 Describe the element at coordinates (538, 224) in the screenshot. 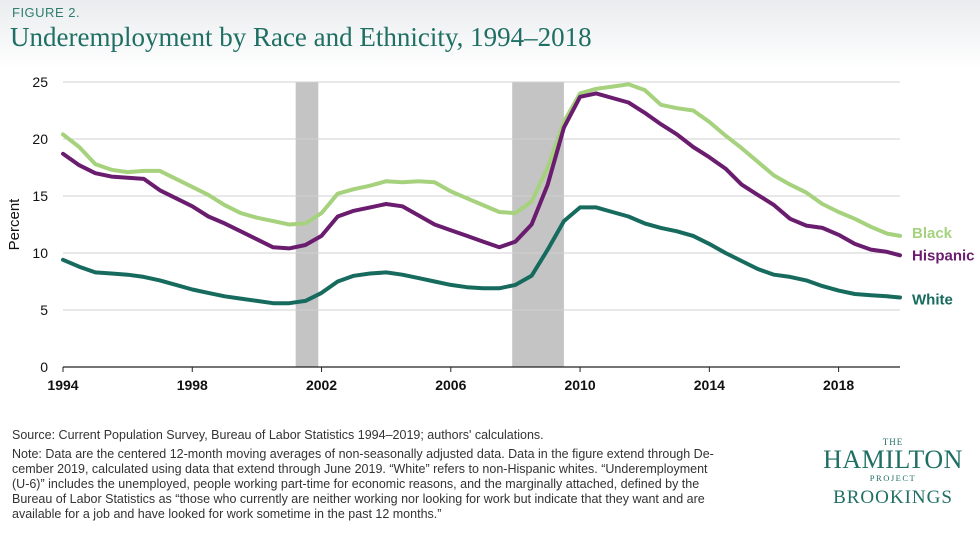

I see `recession-band` at that location.